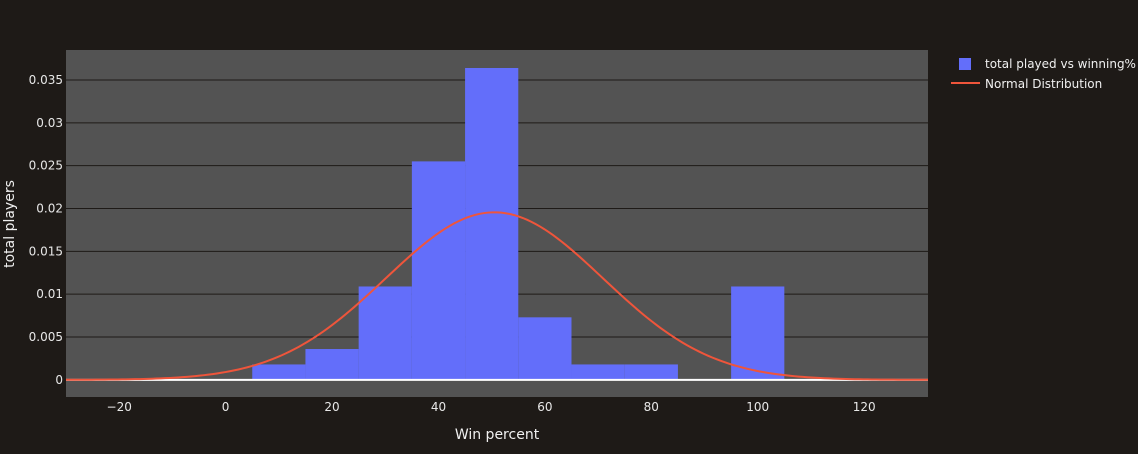 The image size is (1138, 454). Describe the element at coordinates (757, 407) in the screenshot. I see `x-tick-label: 100` at that location.